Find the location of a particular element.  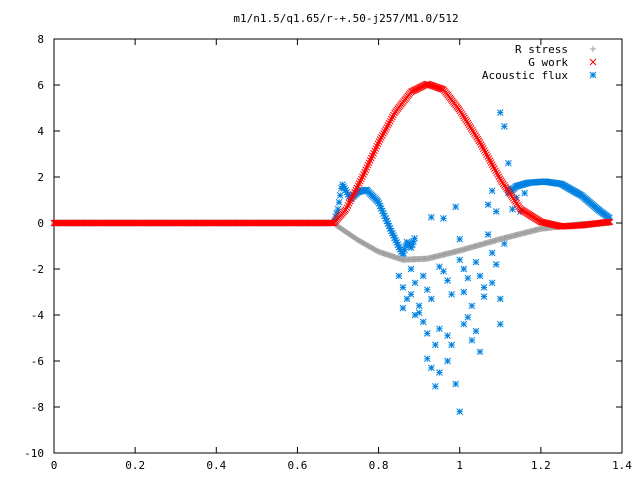

y-tick-label: -2 is located at coordinates (37, 269).